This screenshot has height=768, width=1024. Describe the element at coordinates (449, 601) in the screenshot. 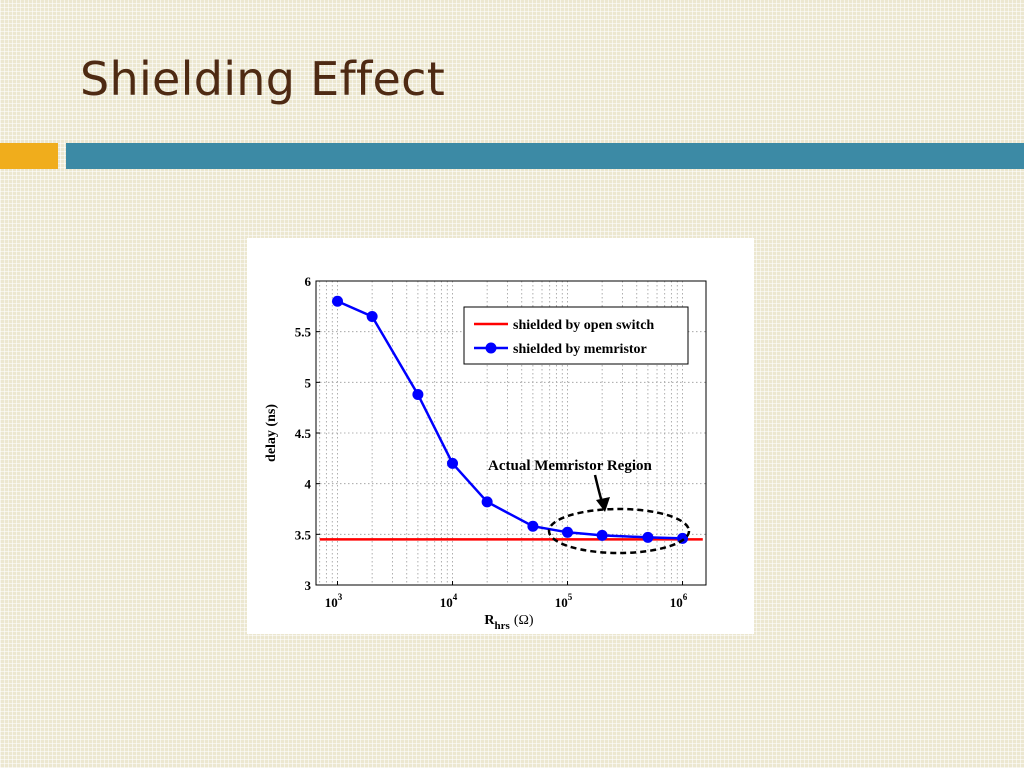

I see `x-tick-label: 10⁴` at that location.